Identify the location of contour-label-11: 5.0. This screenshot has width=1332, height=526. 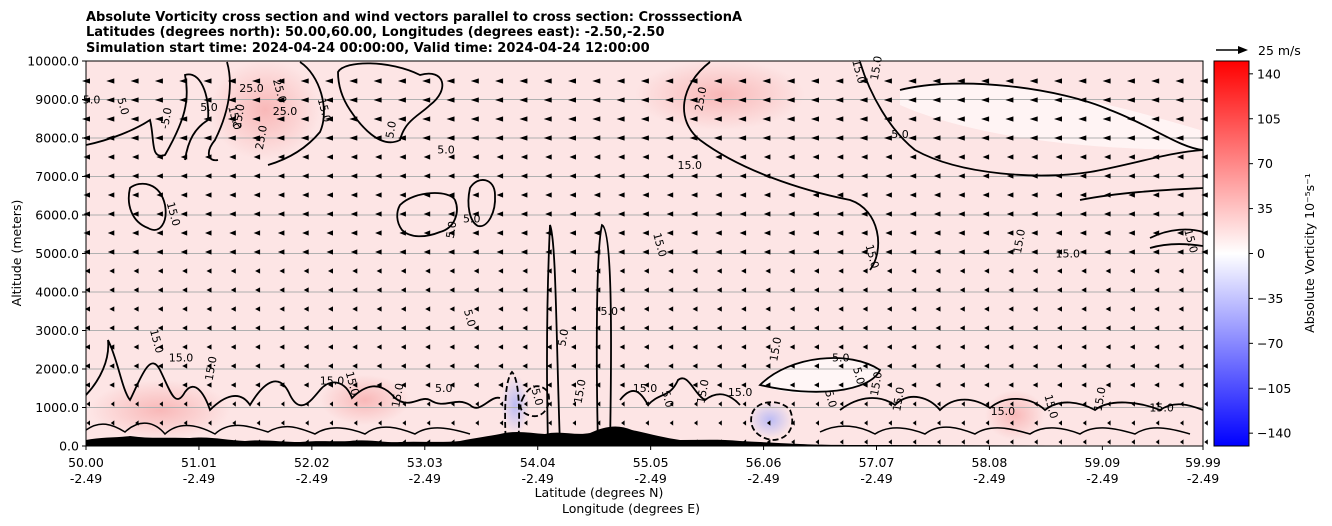
(391, 129).